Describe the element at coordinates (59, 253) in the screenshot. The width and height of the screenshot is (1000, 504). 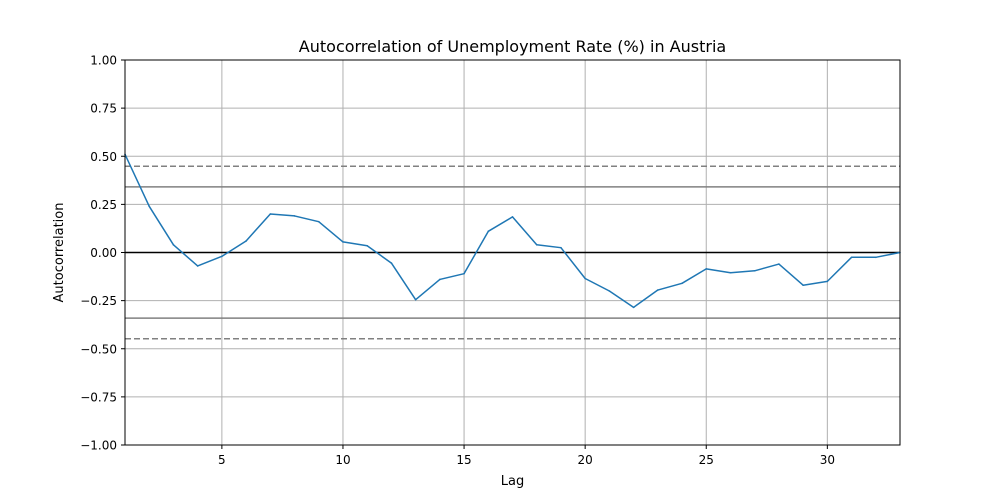
I see `y-axis-label: Autocorrelation` at that location.